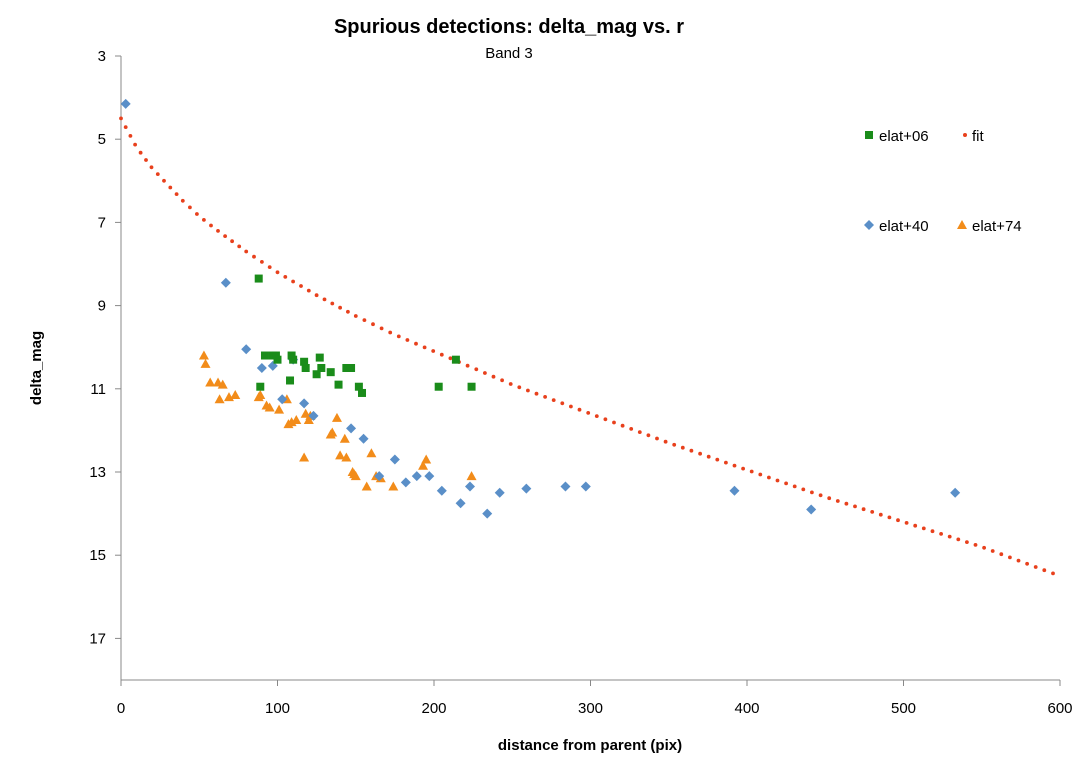 This screenshot has height=772, width=1079. Describe the element at coordinates (509, 27) in the screenshot. I see `chart-title: Spurious detections: delta_mag vs. r` at that location.